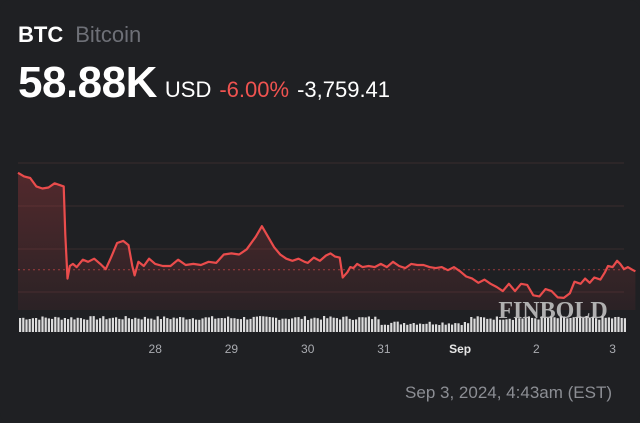 The image size is (640, 423). I want to click on price-row: 58.88K USD -6.00% -3,759.41, so click(204, 83).